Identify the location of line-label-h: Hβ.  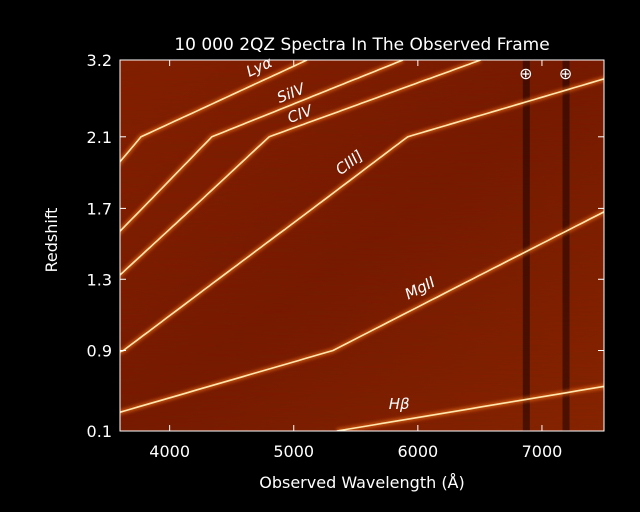
(399, 404).